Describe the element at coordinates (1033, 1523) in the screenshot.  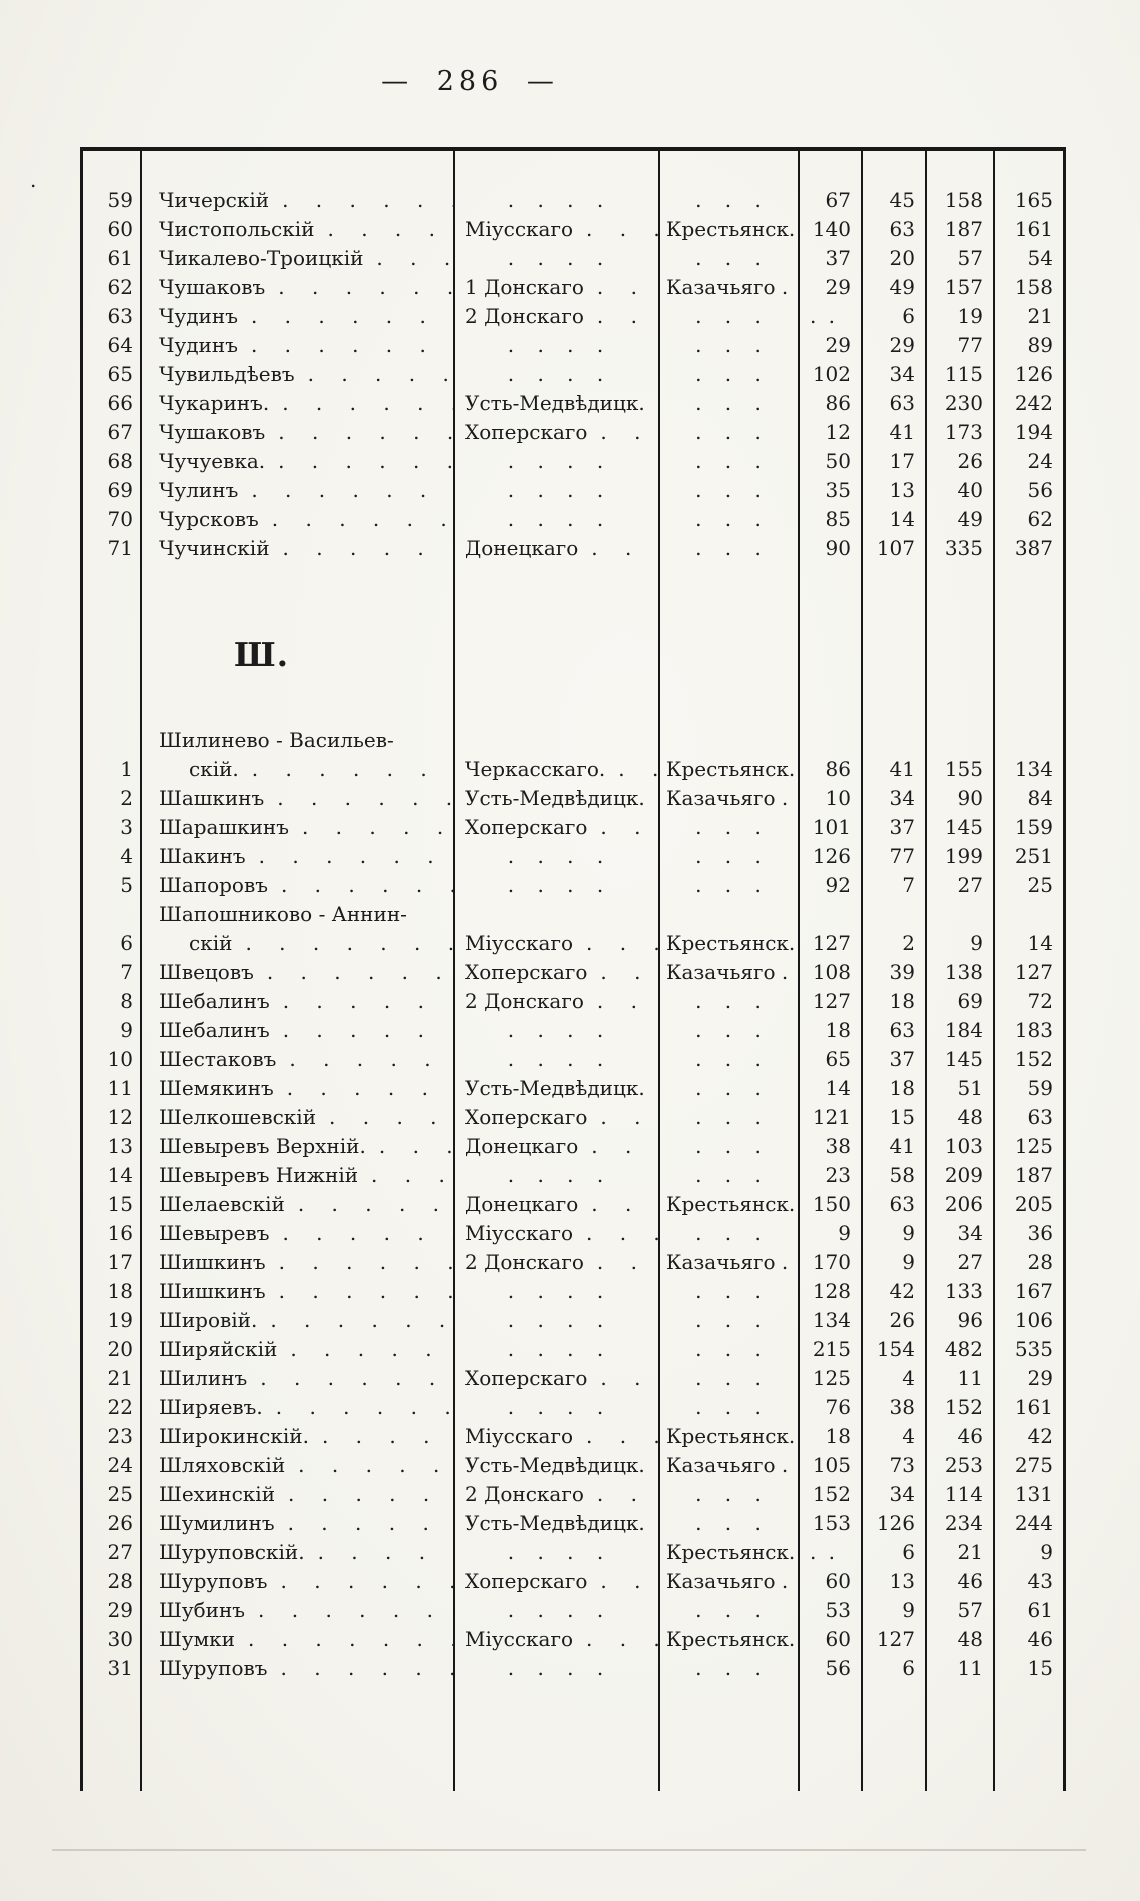
I see `value-col-4: 244` at that location.